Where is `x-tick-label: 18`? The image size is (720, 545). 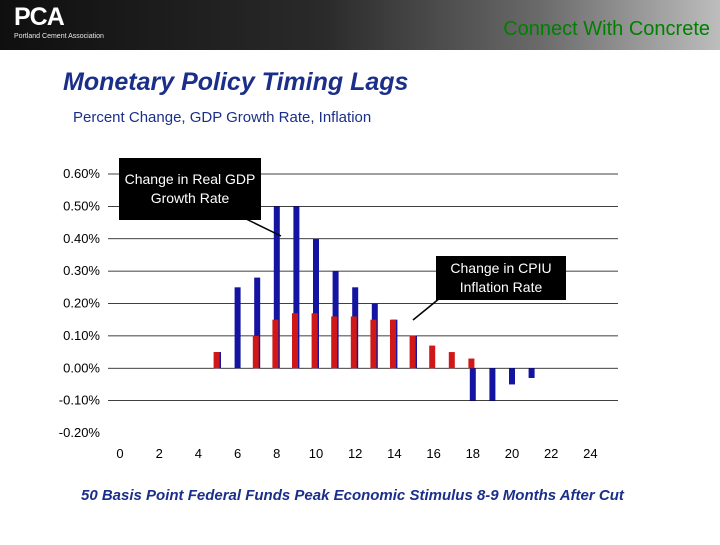
x-tick-label: 18 is located at coordinates (473, 453).